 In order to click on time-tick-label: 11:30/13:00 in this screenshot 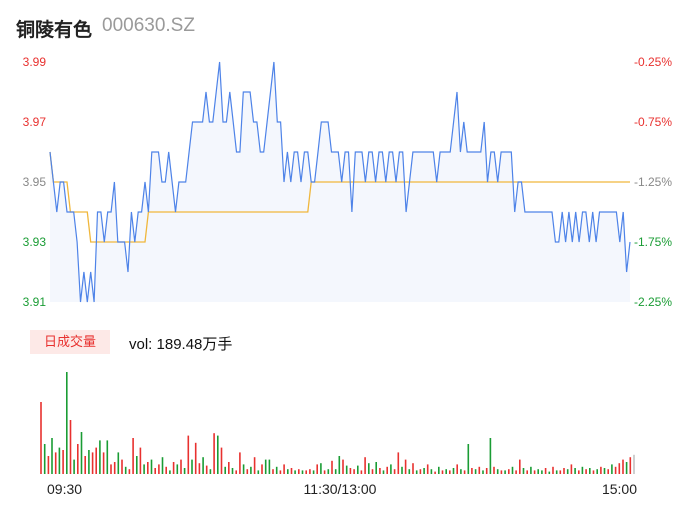, I will do `click(340, 489)`.